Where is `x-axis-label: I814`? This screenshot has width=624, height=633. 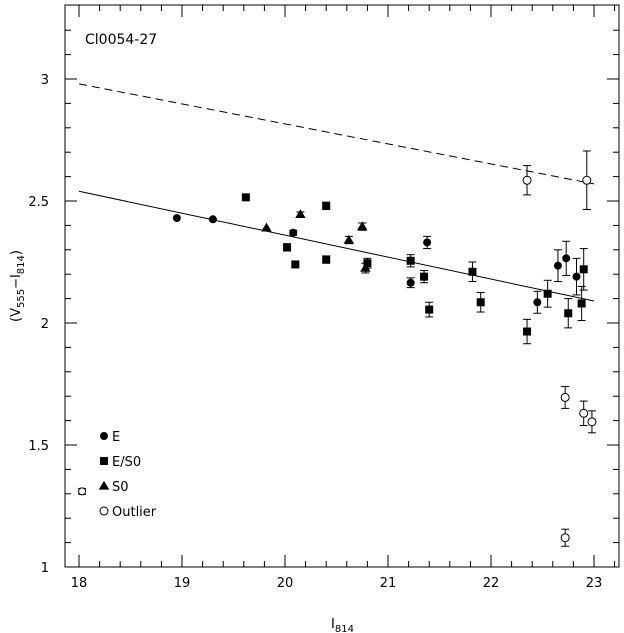 x-axis-label: I814 is located at coordinates (342, 625).